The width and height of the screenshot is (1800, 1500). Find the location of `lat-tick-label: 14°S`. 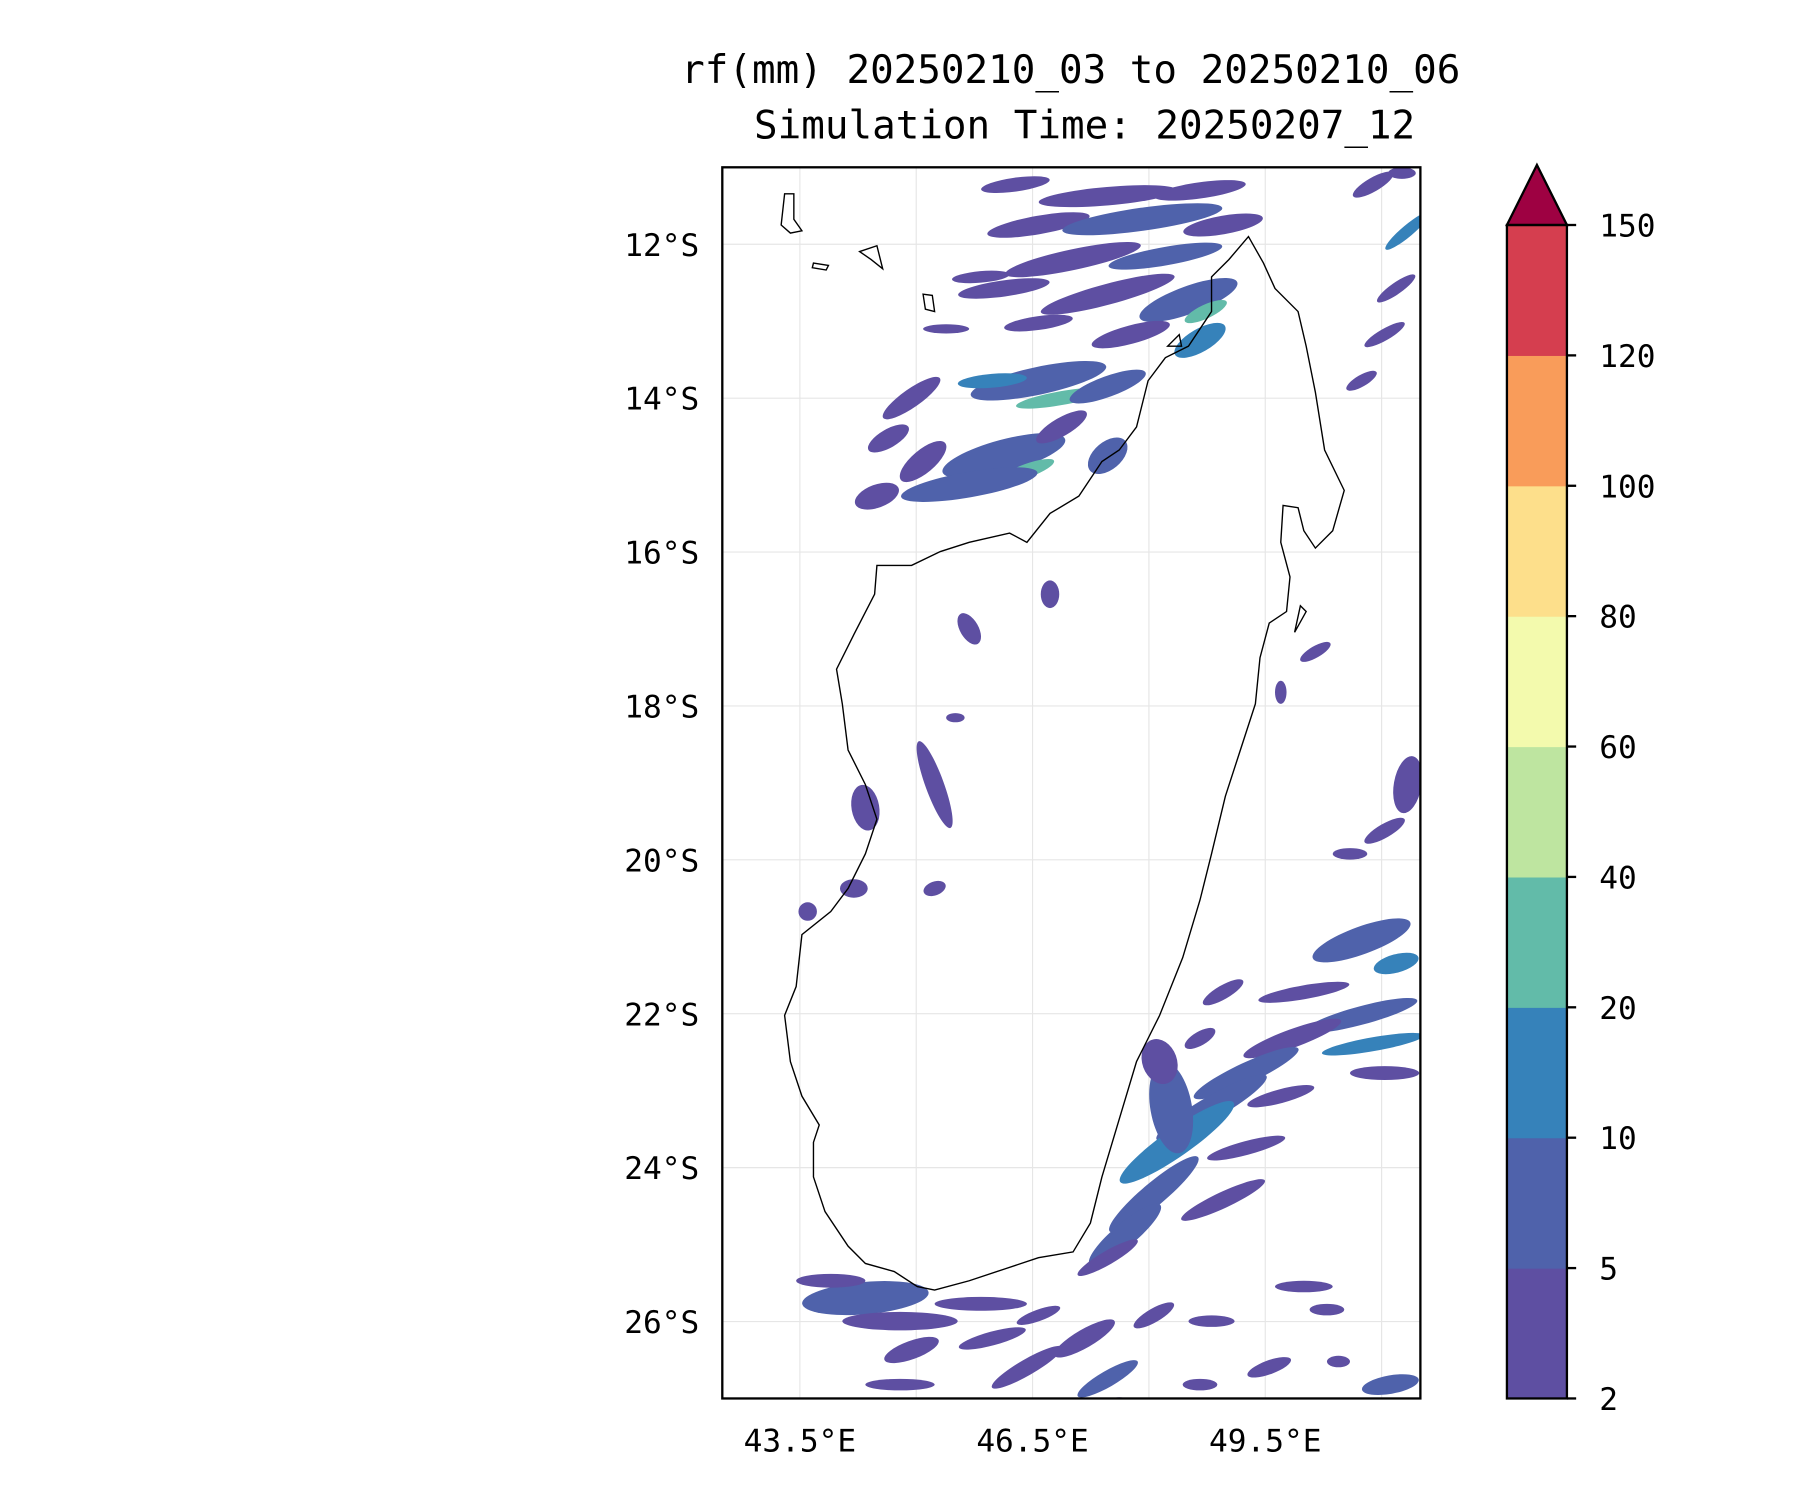

lat-tick-label: 14°S is located at coordinates (661, 400).